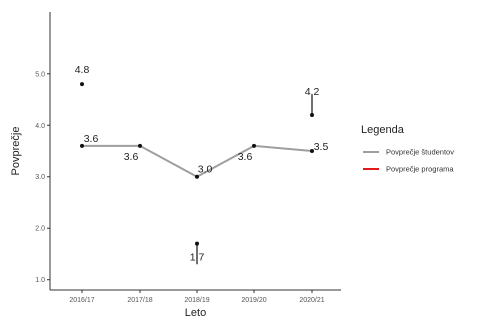 This screenshot has height=320, width=480. Describe the element at coordinates (81, 300) in the screenshot. I see `x-tick-label: 2016/17` at that location.